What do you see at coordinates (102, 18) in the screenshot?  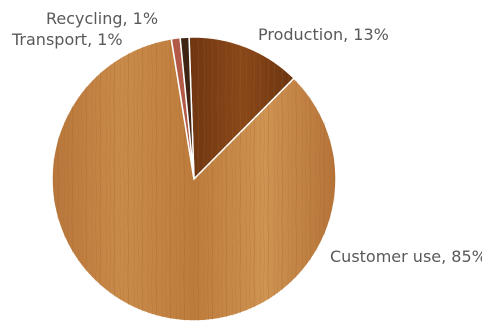 I see `pie-label-recycling: Recycling, 1%` at bounding box center [102, 18].